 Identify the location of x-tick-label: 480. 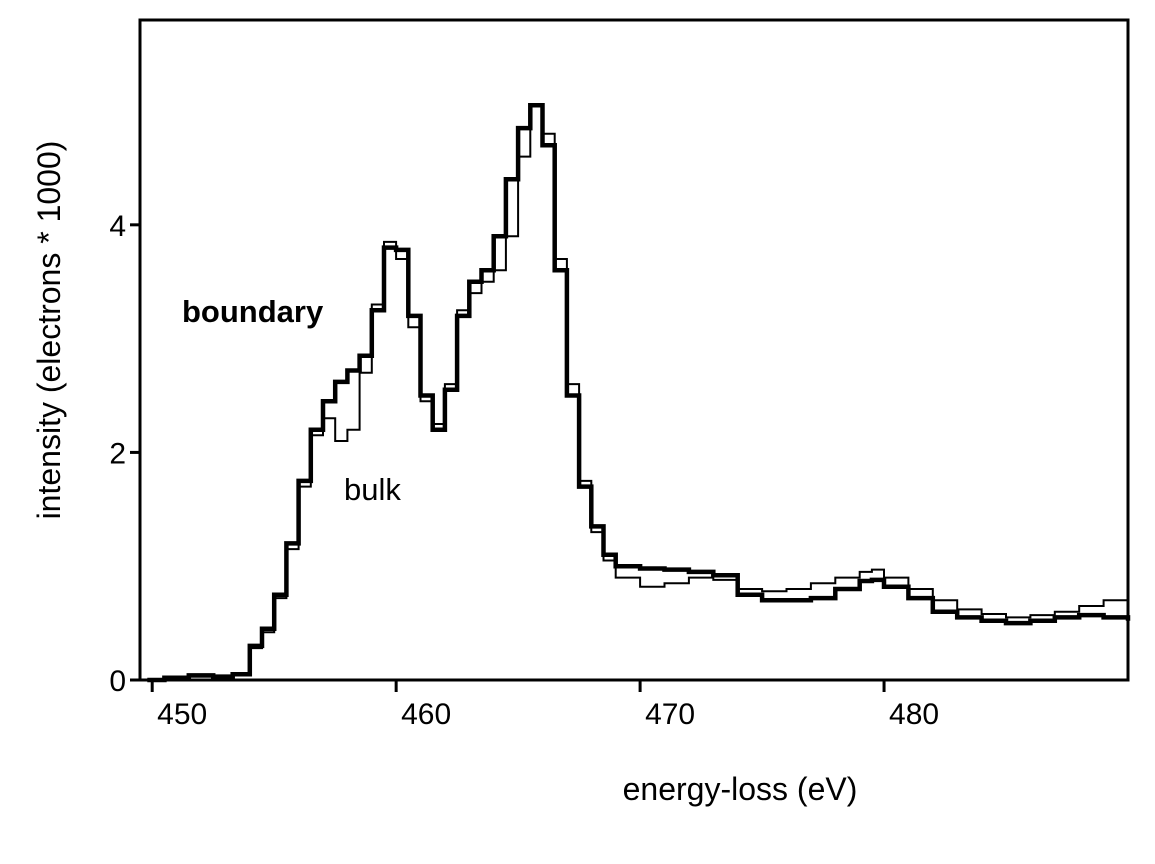
(914, 714).